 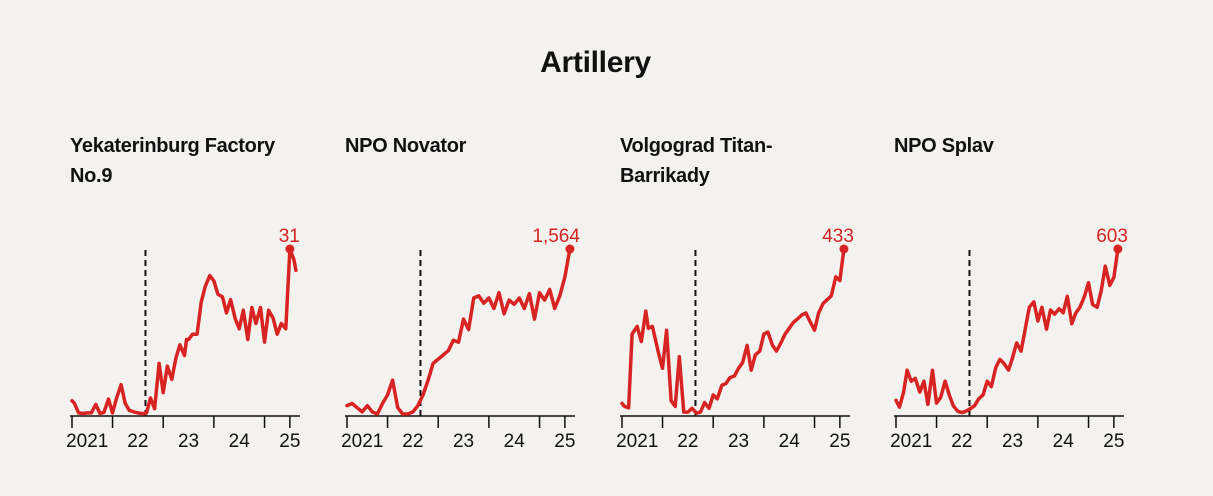 What do you see at coordinates (556, 236) in the screenshot?
I see `end-value-label: 1,564` at bounding box center [556, 236].